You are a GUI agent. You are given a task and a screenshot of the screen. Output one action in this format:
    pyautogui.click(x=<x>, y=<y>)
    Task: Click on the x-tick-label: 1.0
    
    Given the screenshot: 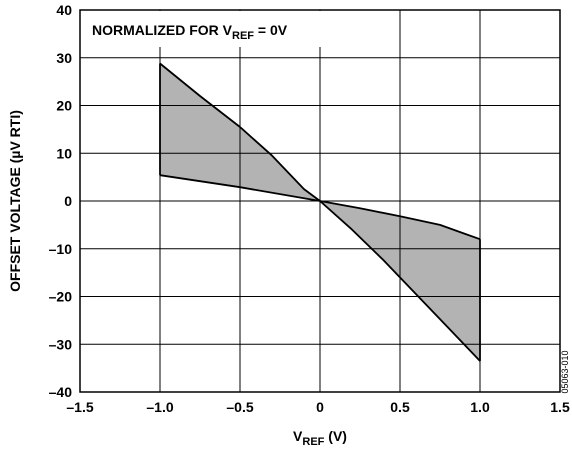 What is the action you would take?
    pyautogui.click(x=480, y=407)
    